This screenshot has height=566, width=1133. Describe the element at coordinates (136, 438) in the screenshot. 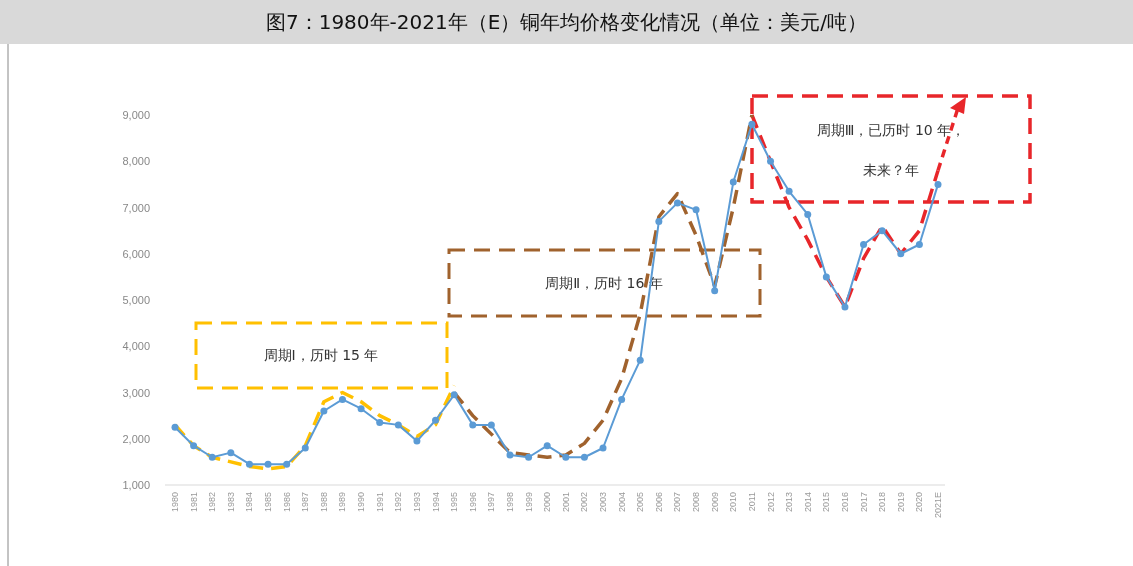

I see `y-tick-label: 2,000` at that location.